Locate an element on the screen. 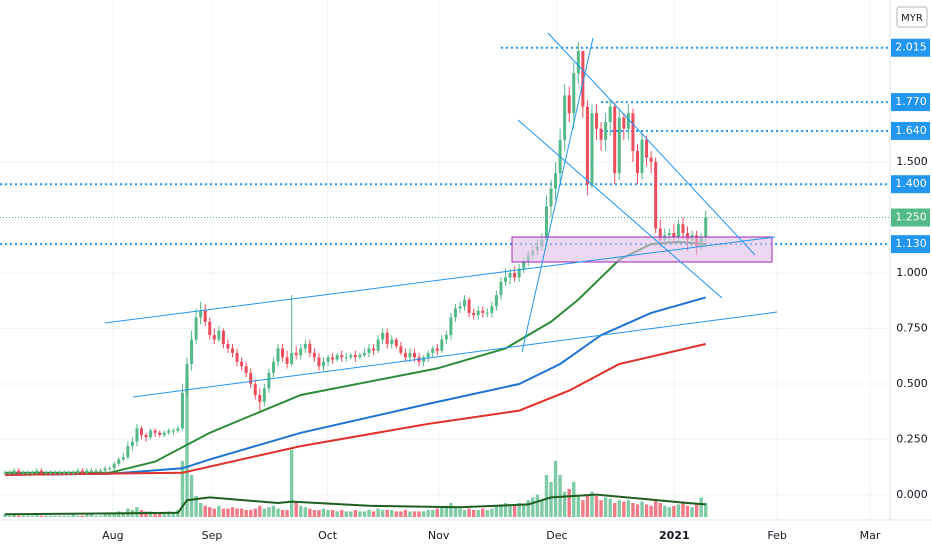  level-label: 1.640 is located at coordinates (911, 130).